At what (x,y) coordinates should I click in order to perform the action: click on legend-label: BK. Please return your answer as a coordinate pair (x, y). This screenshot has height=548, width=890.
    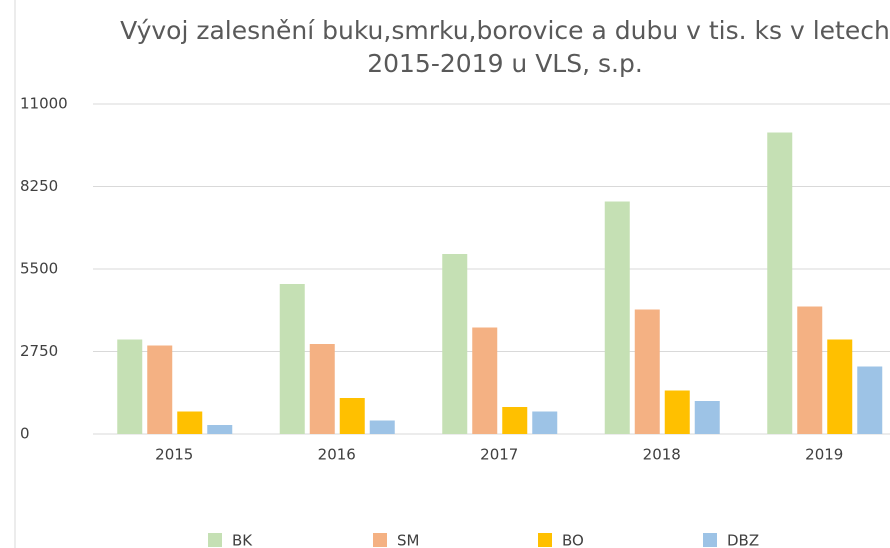
    Looking at the image, I should click on (242, 540).